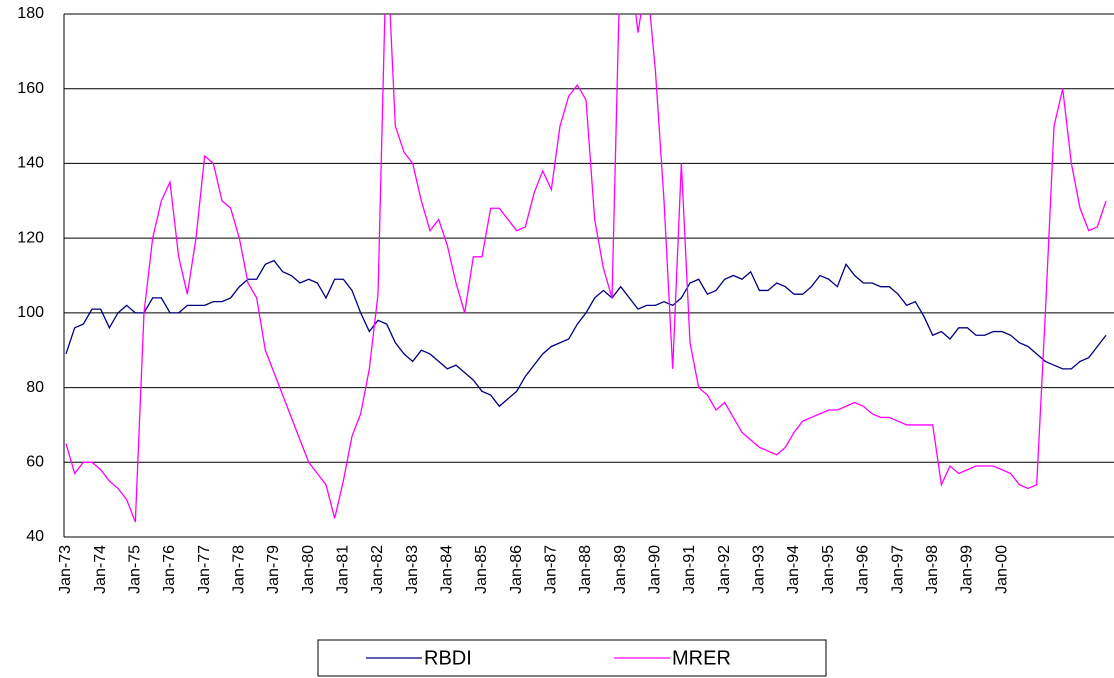 This screenshot has height=678, width=1114. What do you see at coordinates (308, 569) in the screenshot?
I see `x-tick-label: Jan-80` at bounding box center [308, 569].